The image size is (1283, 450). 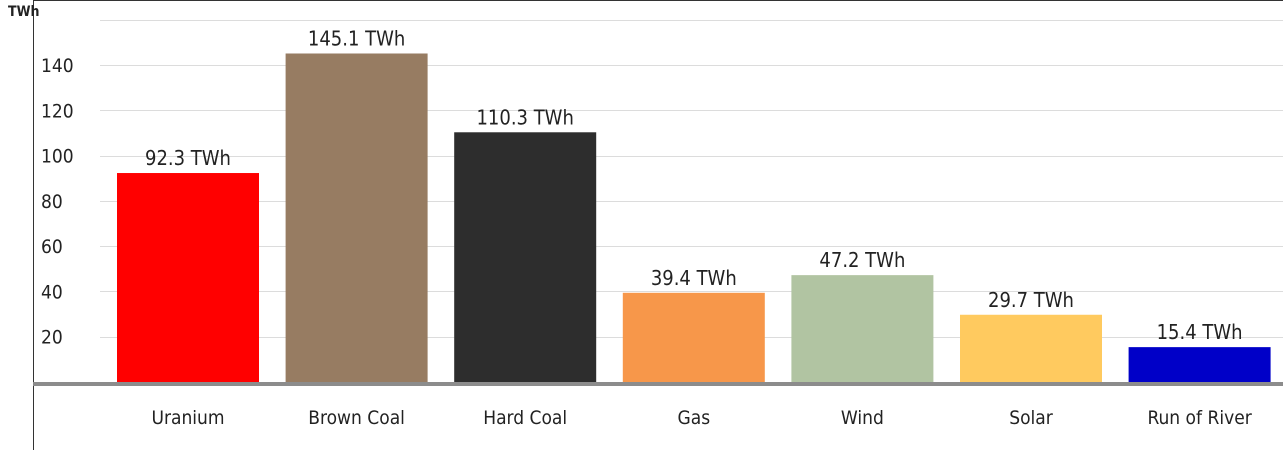 What do you see at coordinates (525, 257) in the screenshot?
I see `bar-hard-coal` at bounding box center [525, 257].